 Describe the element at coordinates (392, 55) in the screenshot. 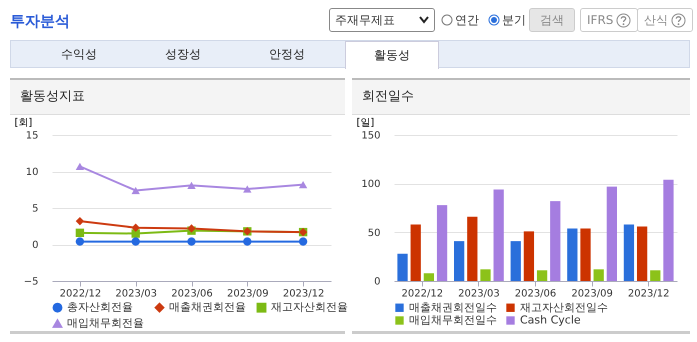

I see `text: 활동성` at that location.